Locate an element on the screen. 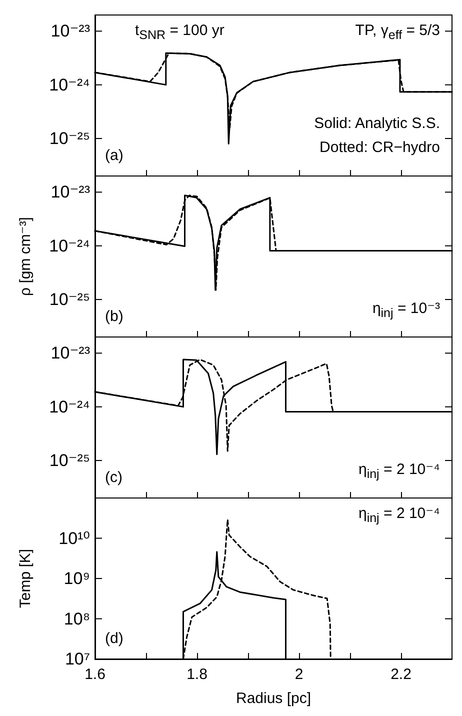  annotation: (d) is located at coordinates (114, 639).